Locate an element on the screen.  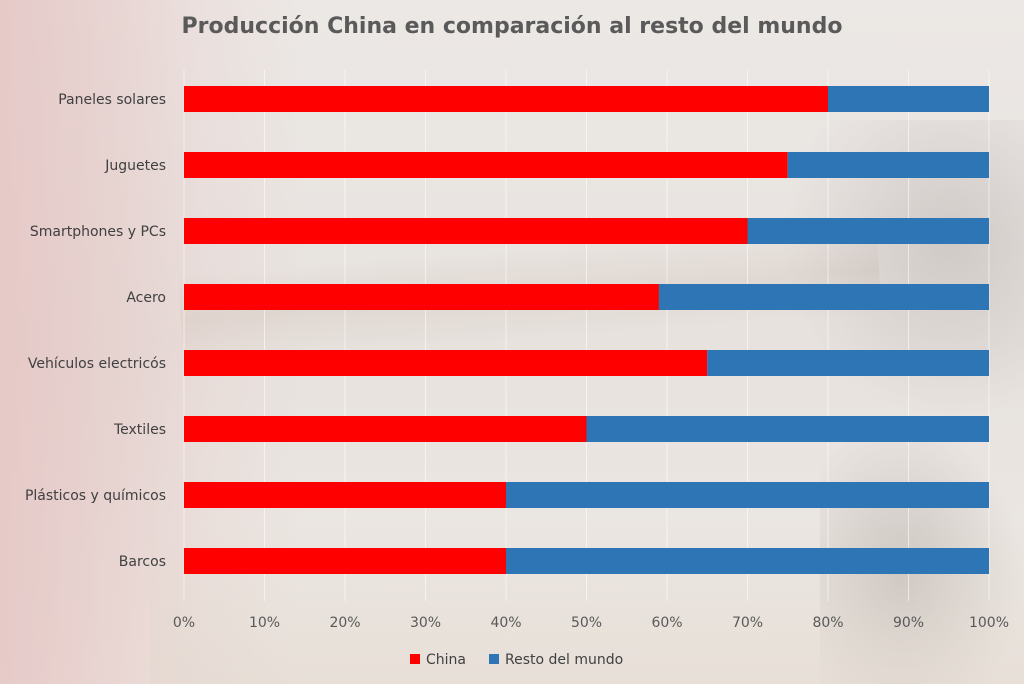
category-label: Acero is located at coordinates (146, 298).